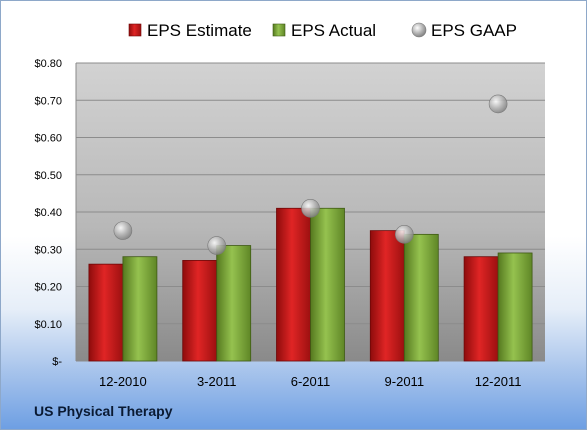 The width and height of the screenshot is (587, 430). I want to click on legend-marker-eps-gaap, so click(419, 30).